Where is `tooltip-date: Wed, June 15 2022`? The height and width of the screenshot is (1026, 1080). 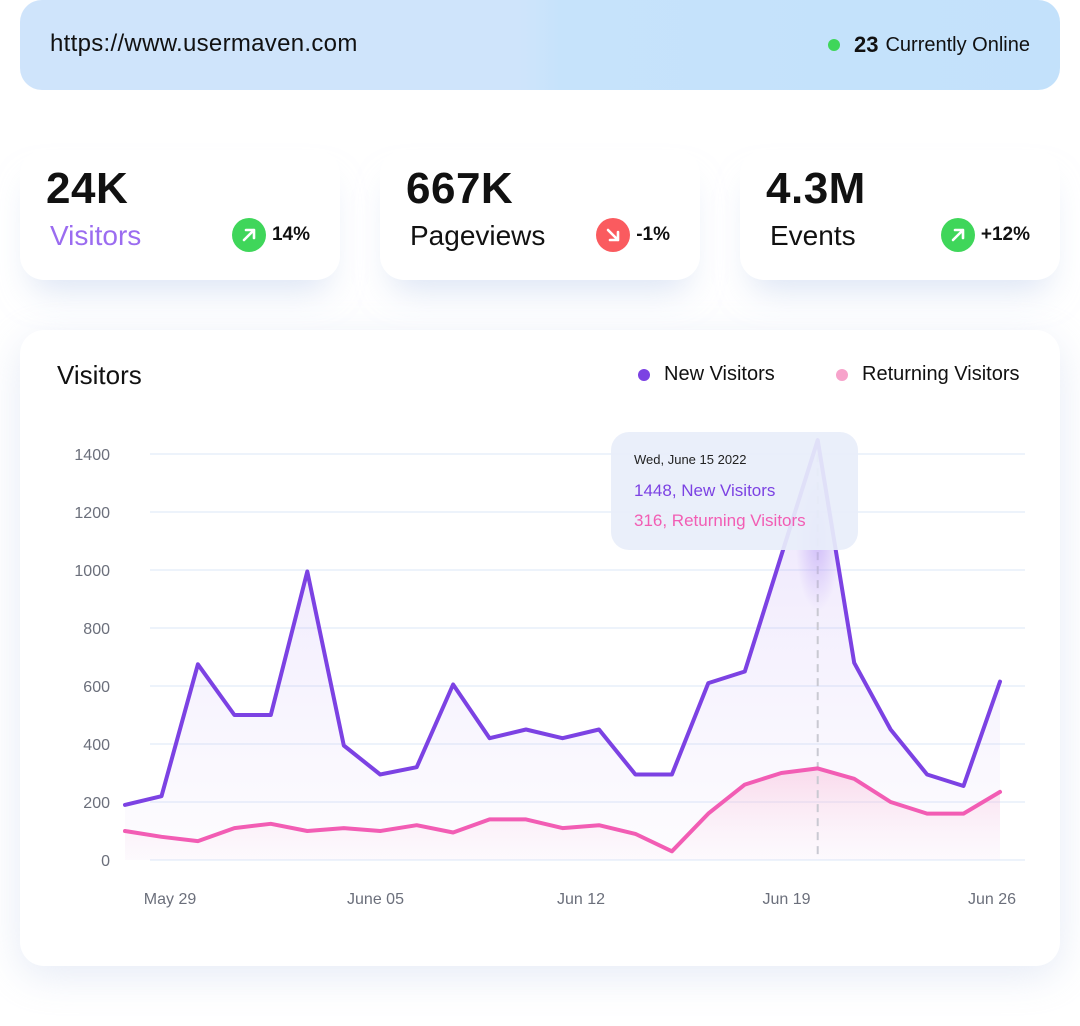 tooltip-date: Wed, June 15 2022 is located at coordinates (690, 459).